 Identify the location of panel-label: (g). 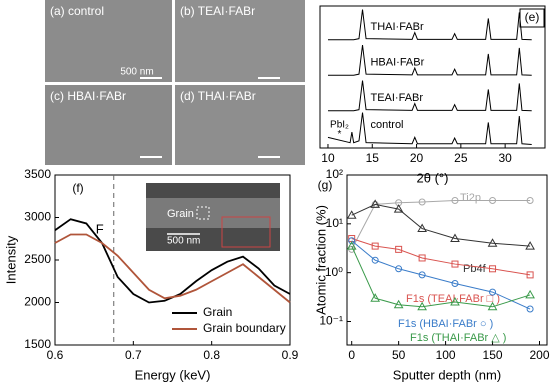
(325, 185).